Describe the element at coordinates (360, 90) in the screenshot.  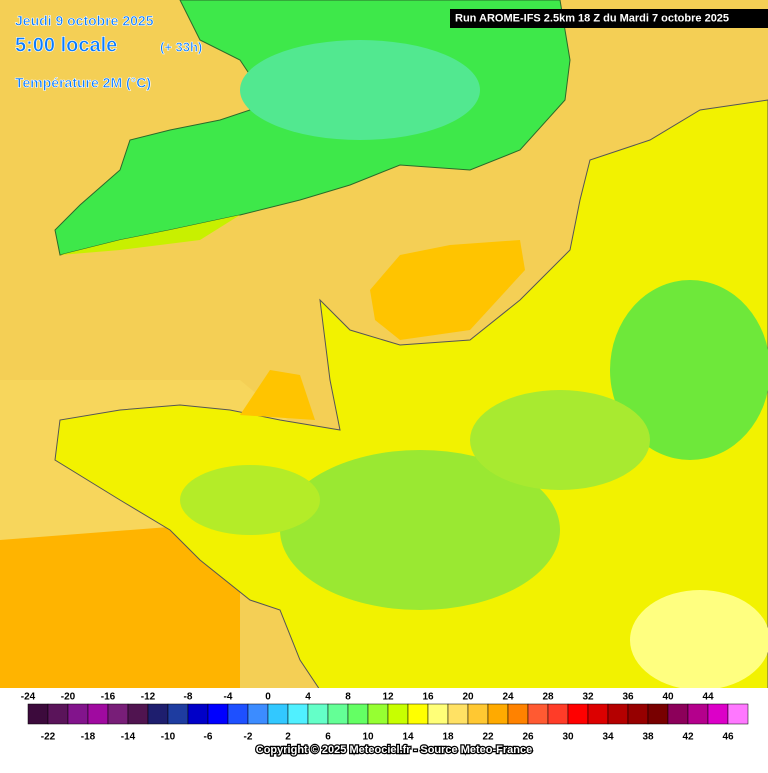
I see `cool-patch` at that location.